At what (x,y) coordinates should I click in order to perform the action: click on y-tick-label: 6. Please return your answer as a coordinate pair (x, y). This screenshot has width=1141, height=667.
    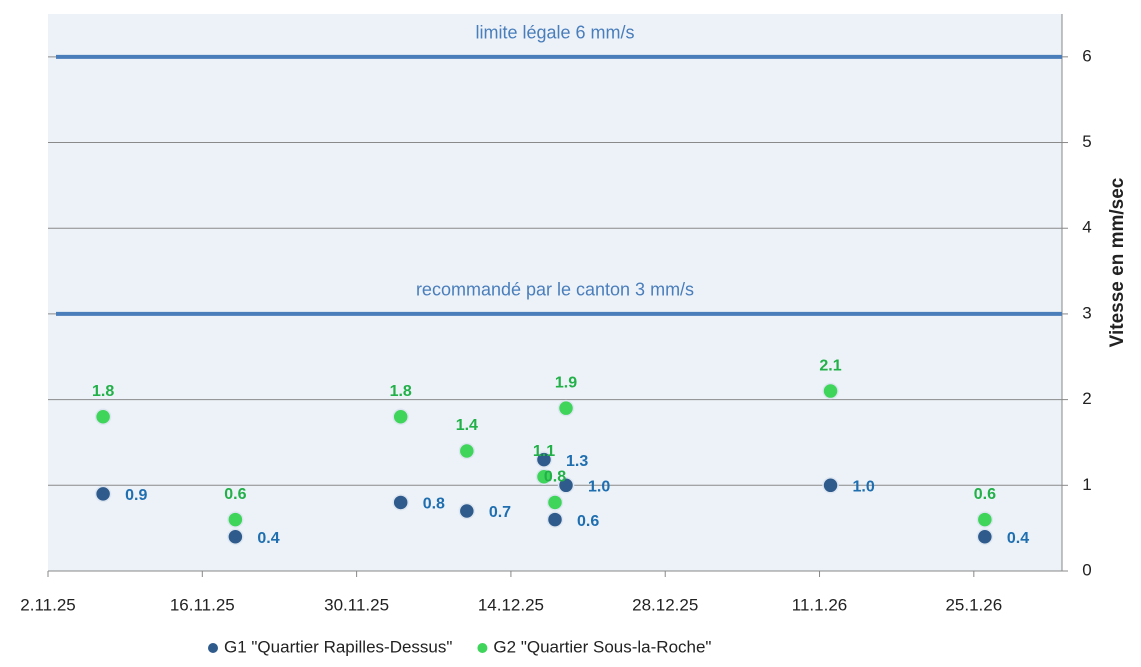
    Looking at the image, I should click on (1086, 55).